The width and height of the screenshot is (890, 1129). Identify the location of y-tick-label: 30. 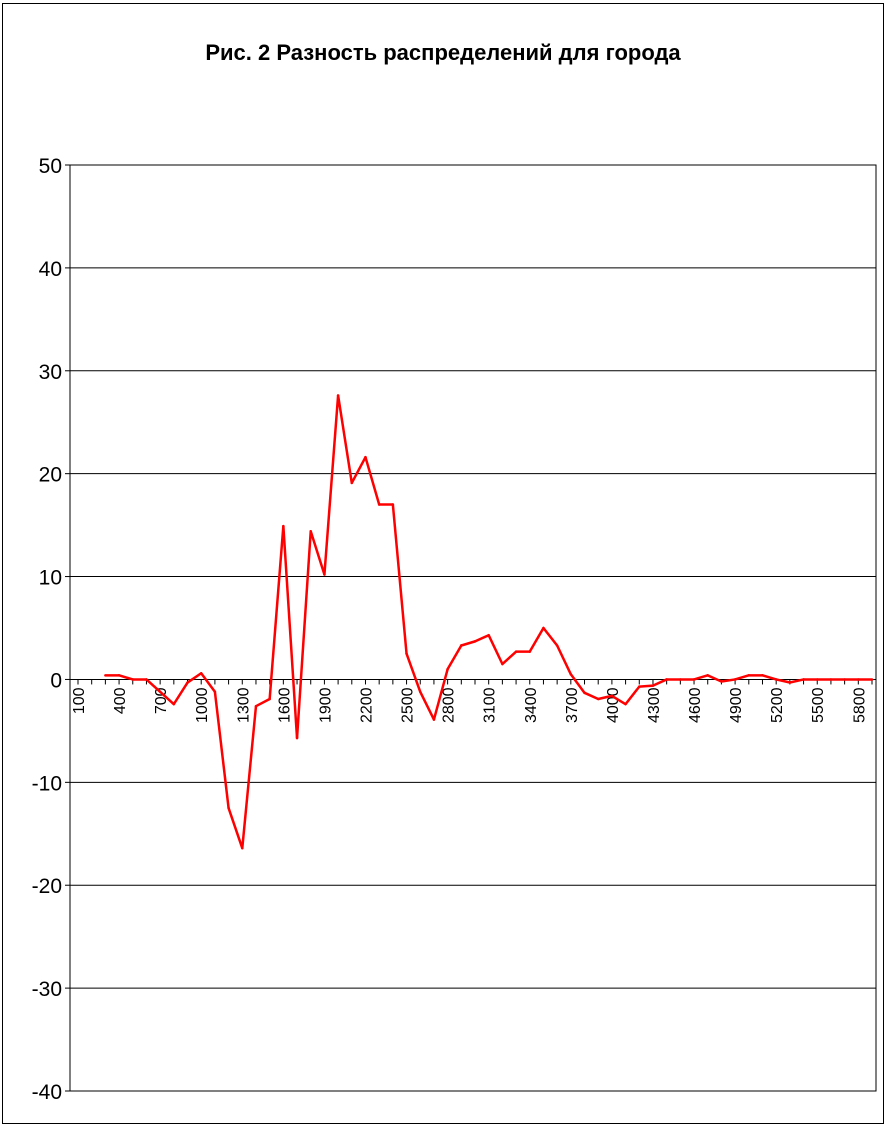
(50, 372).